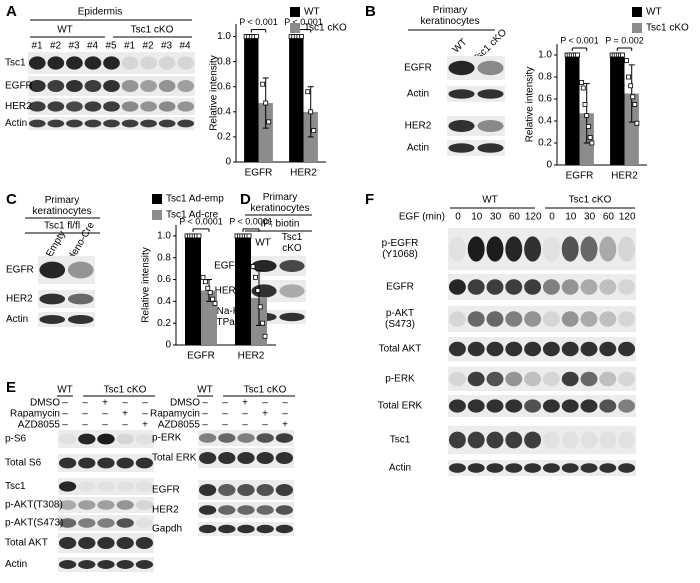  What do you see at coordinates (100, 12) in the screenshot?
I see `blot-title: Epidermis` at bounding box center [100, 12].